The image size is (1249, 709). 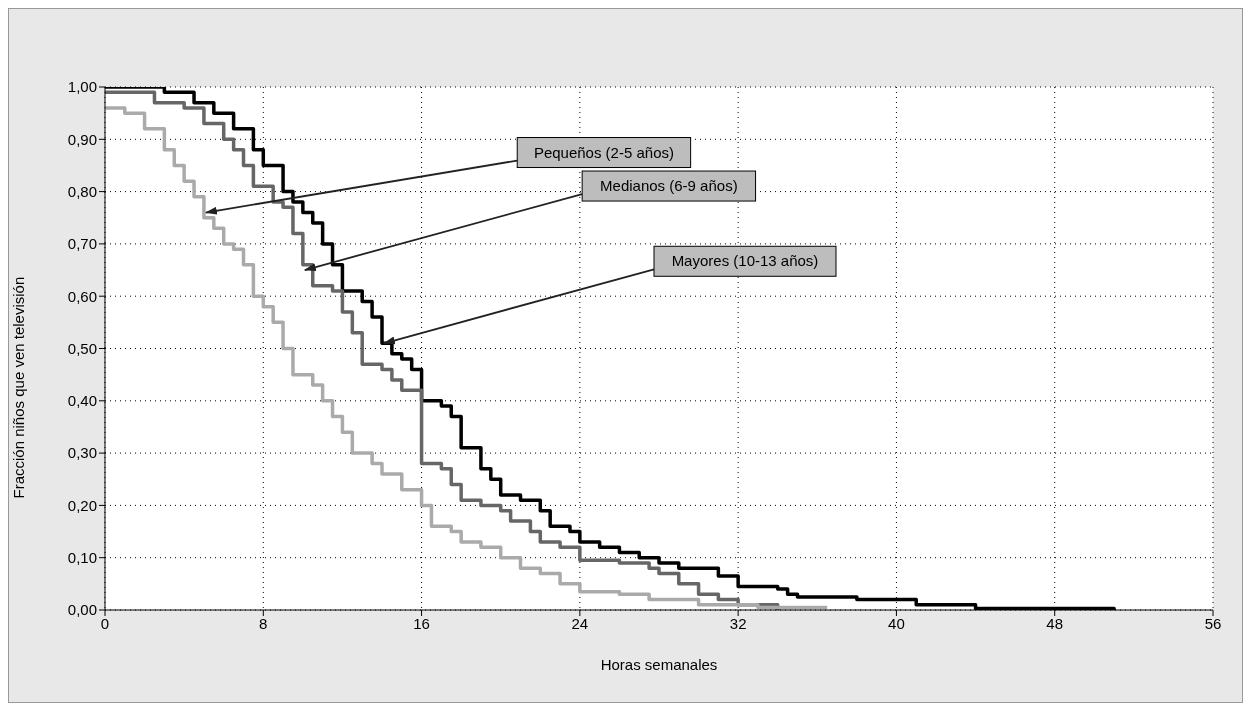 I want to click on y-tick-label: 0,00, so click(x=82, y=610).